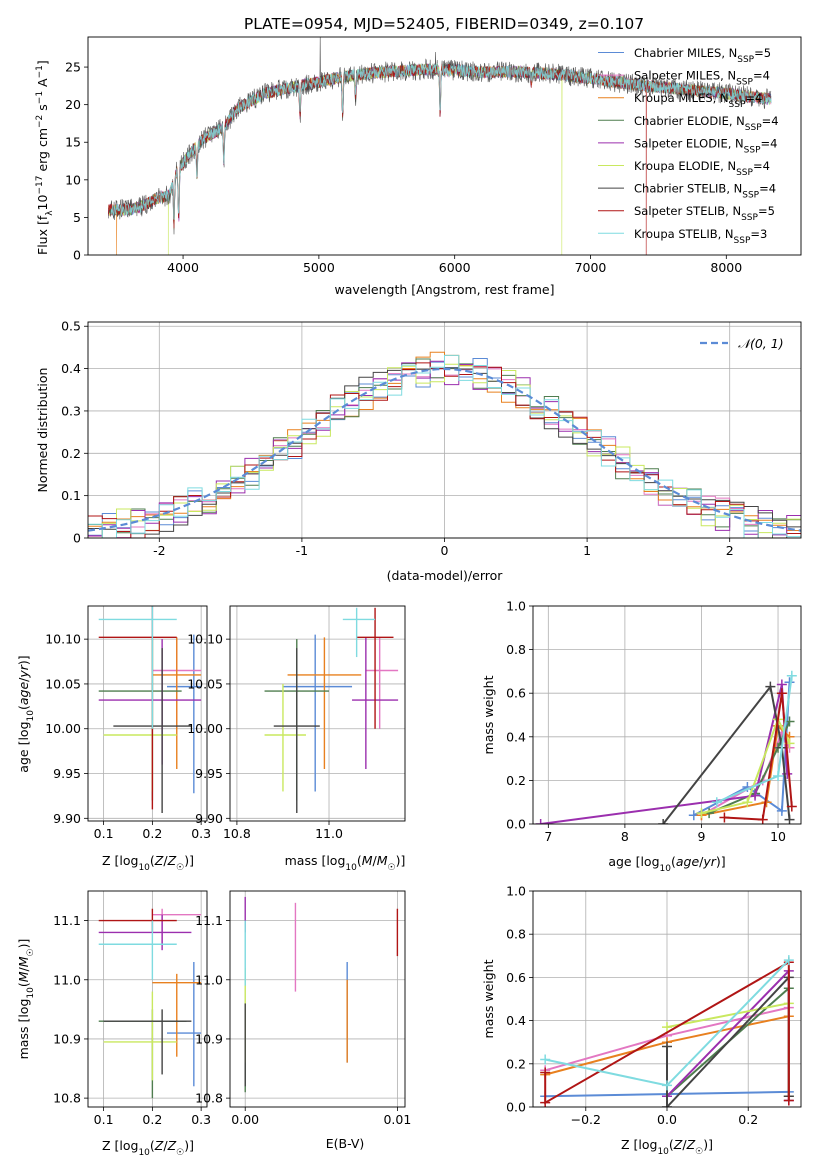 Image resolution: width=819 pixels, height=1170 pixels. What do you see at coordinates (150, 1003) in the screenshot?
I see `mass_vs_z-plot-area` at bounding box center [150, 1003].